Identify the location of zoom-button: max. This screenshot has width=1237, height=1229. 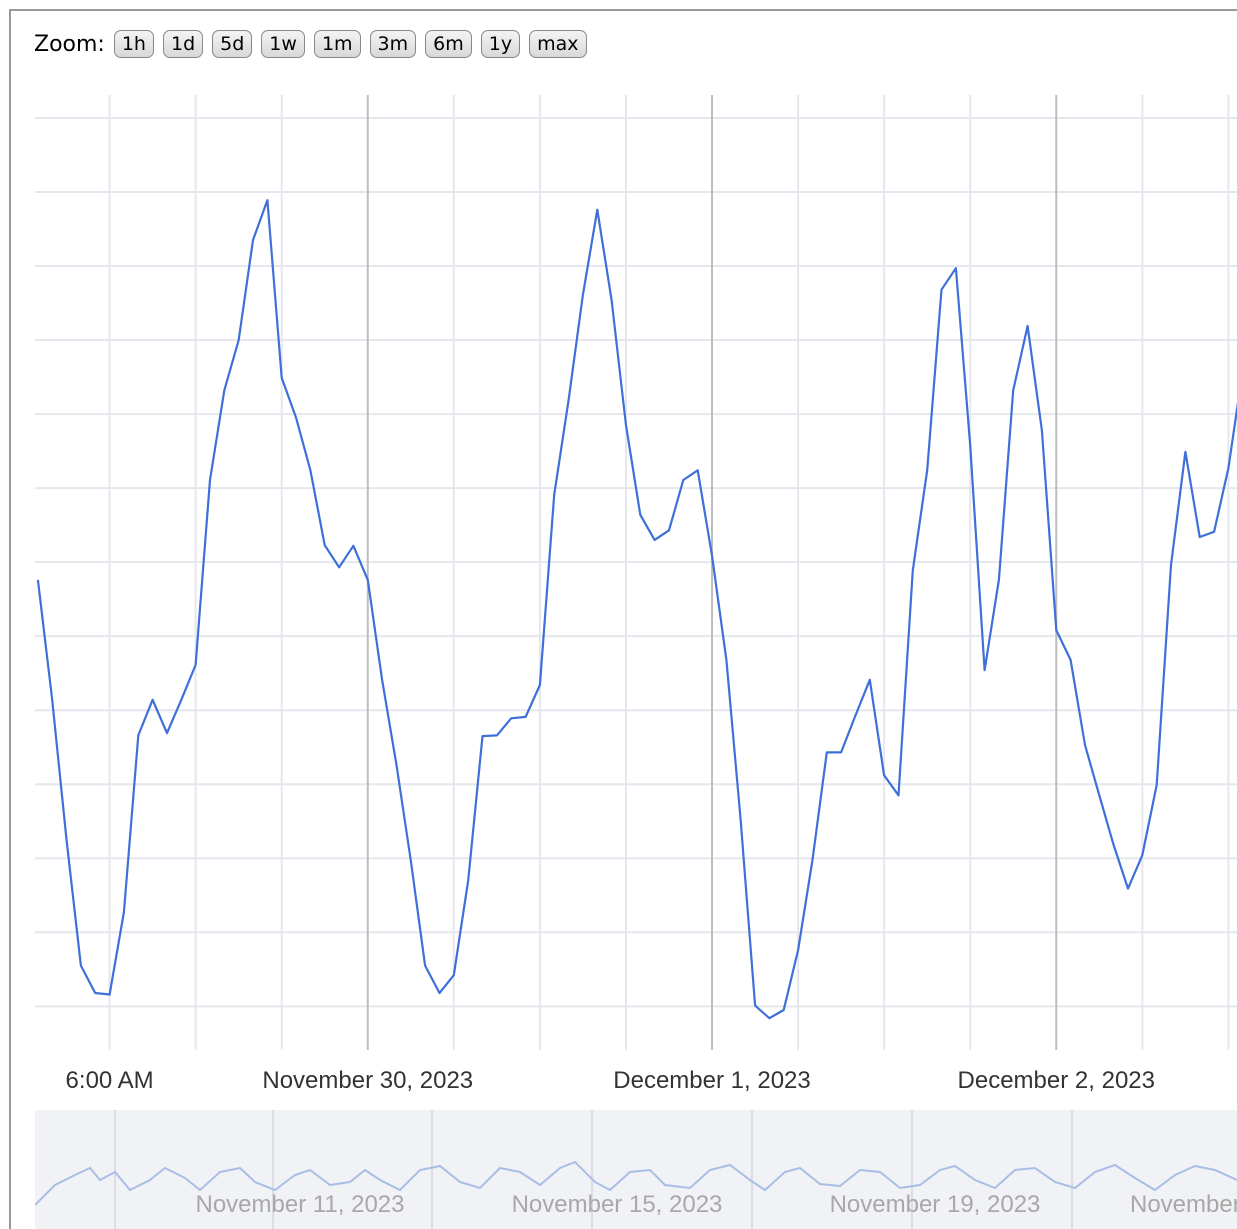
(558, 44).